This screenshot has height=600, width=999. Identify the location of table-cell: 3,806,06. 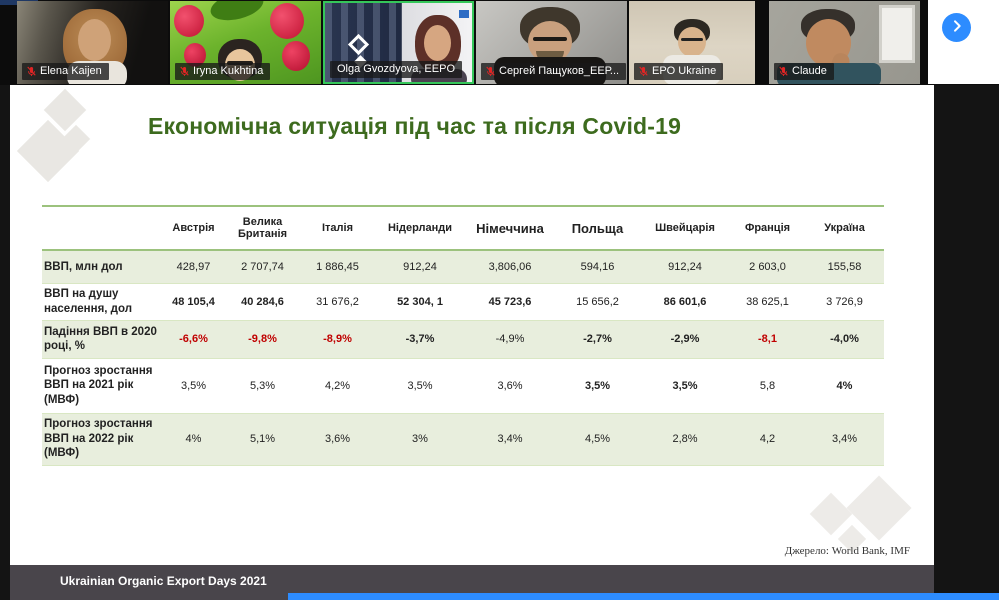
(510, 266).